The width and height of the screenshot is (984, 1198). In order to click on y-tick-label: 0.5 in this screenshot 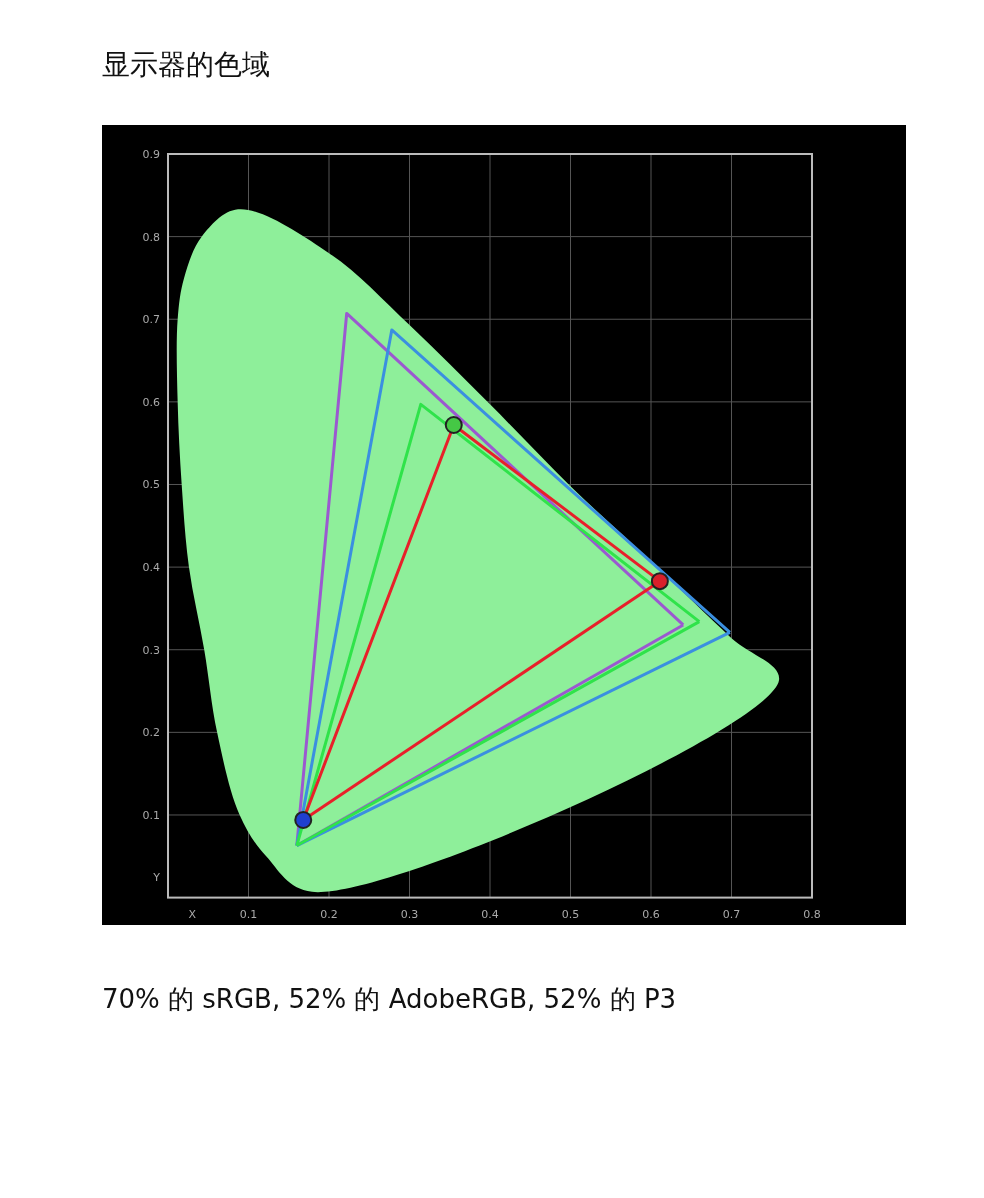, I will do `click(151, 485)`.